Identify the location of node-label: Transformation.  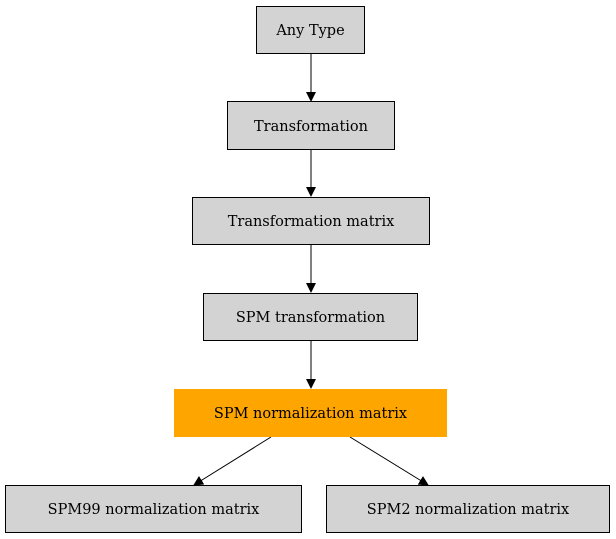
(311, 127).